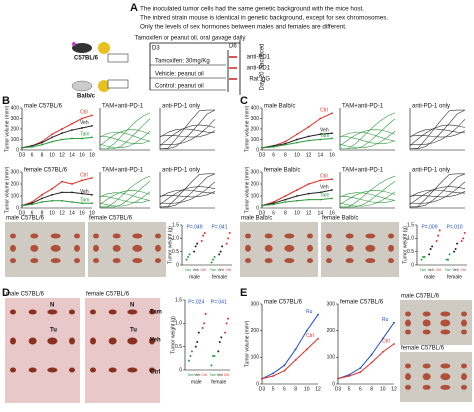  Describe the element at coordinates (247, 128) in the screenshot. I see `y-label: Tumor volume (mm³)` at that location.